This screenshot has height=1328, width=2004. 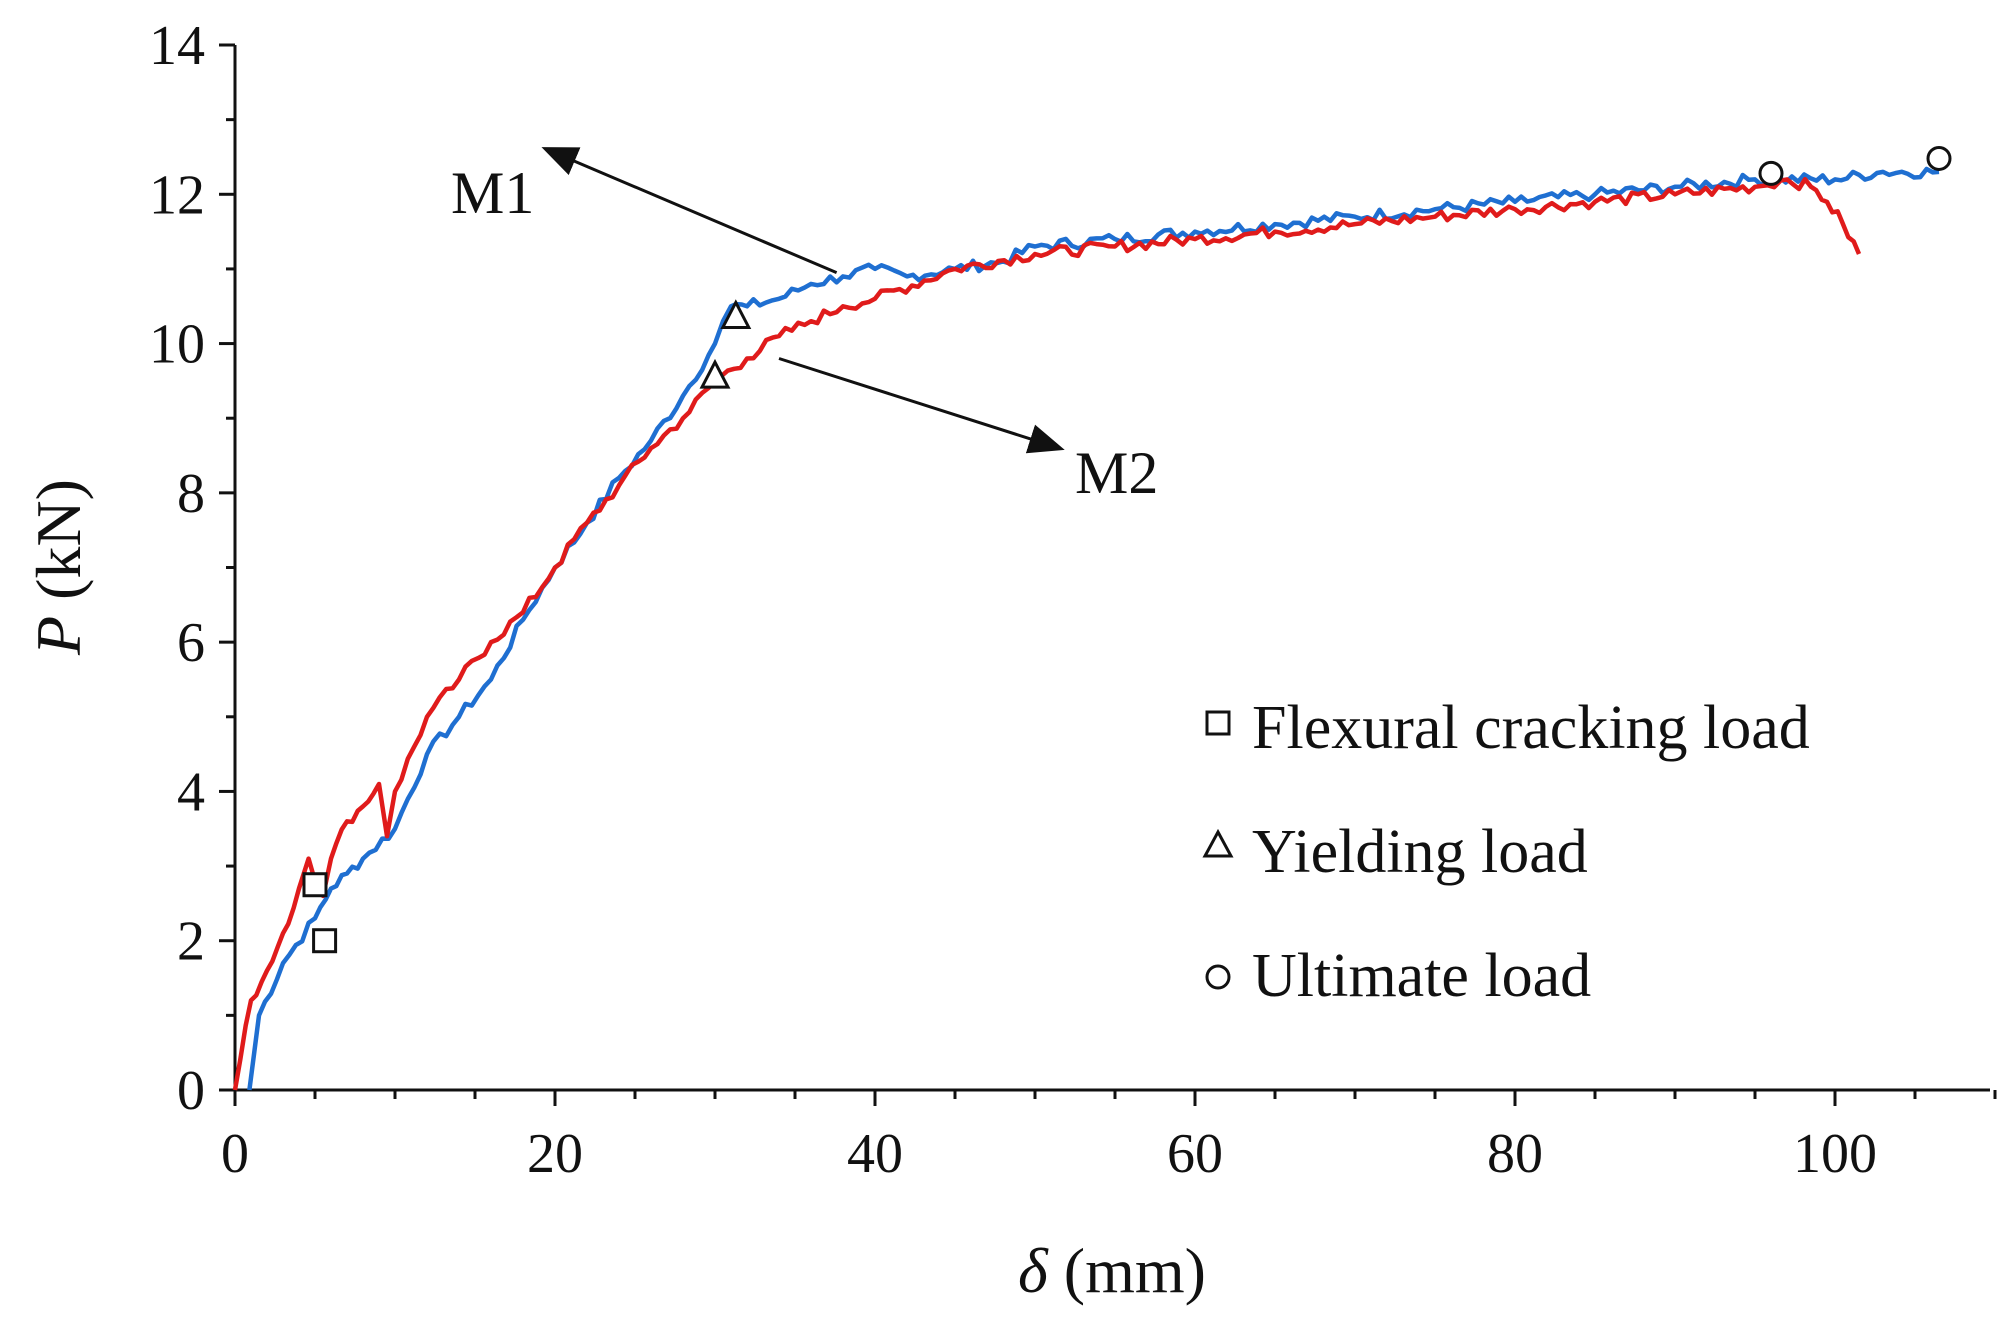 What do you see at coordinates (875, 1154) in the screenshot?
I see `x-tick-label: 40` at bounding box center [875, 1154].